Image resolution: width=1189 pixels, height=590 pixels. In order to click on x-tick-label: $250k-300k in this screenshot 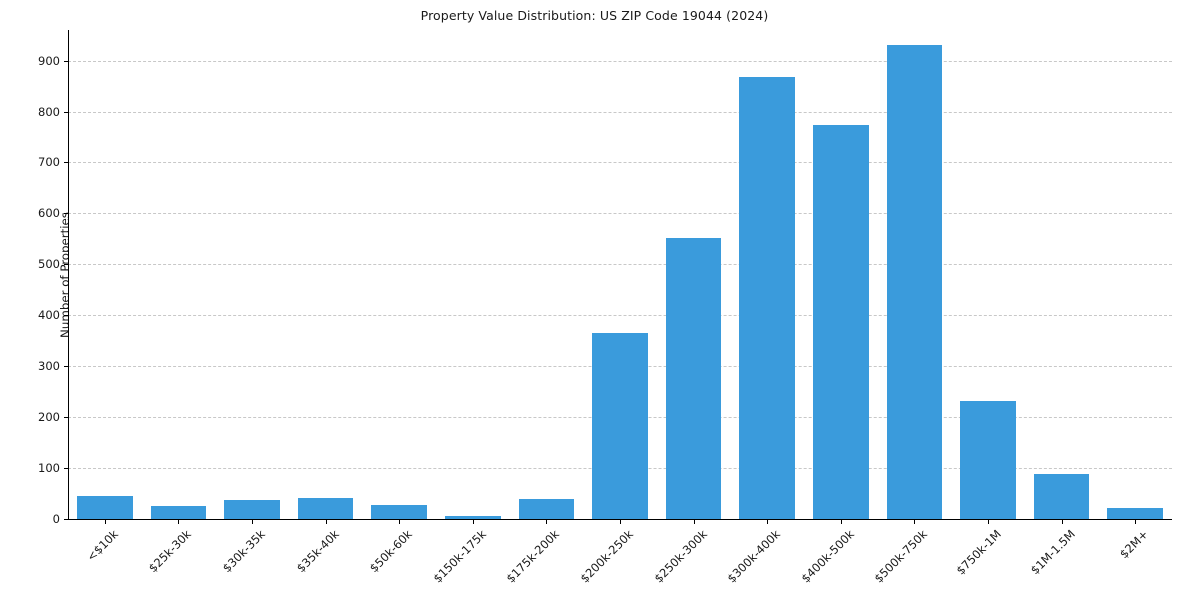, I will do `click(680, 556)`.